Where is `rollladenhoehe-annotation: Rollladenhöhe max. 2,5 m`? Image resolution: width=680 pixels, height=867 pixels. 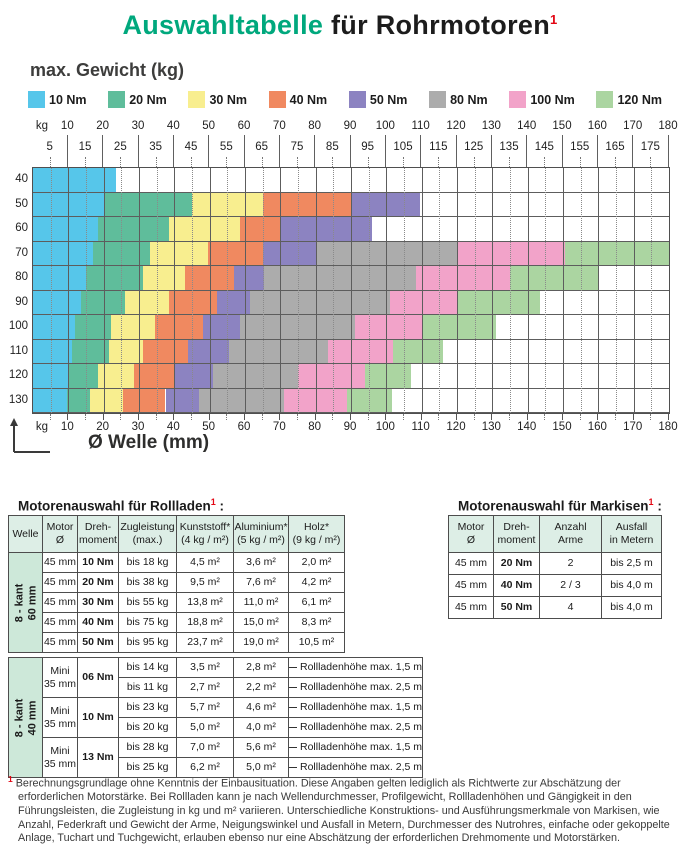 rollladenhoehe-annotation: Rollladenhöhe max. 2,5 m is located at coordinates (355, 687).